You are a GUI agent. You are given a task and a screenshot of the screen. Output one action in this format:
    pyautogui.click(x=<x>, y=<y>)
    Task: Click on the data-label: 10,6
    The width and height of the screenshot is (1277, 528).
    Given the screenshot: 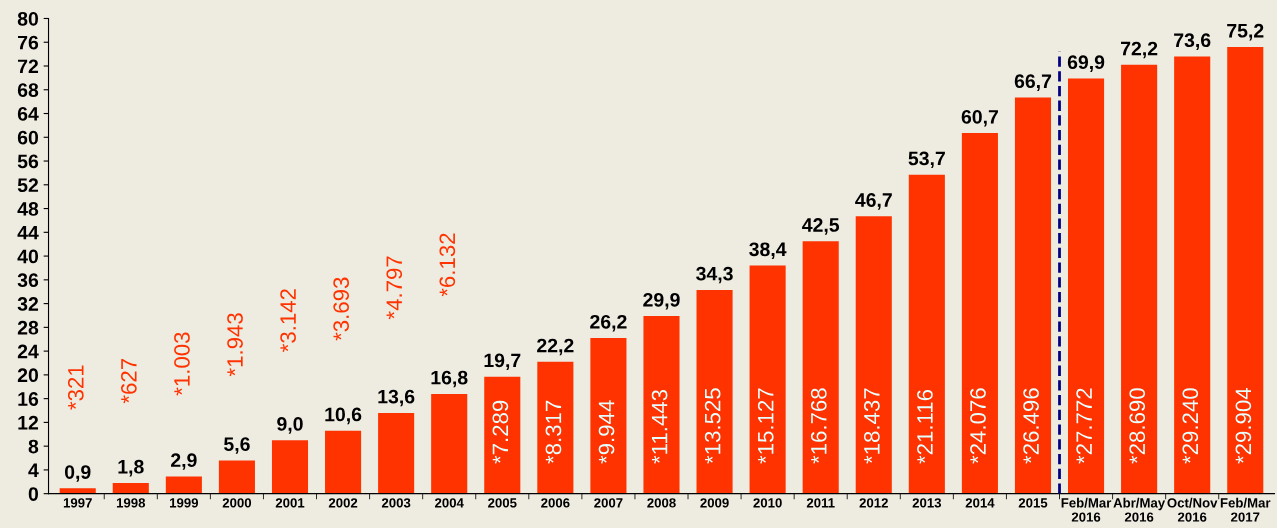 What is the action you would take?
    pyautogui.click(x=343, y=416)
    